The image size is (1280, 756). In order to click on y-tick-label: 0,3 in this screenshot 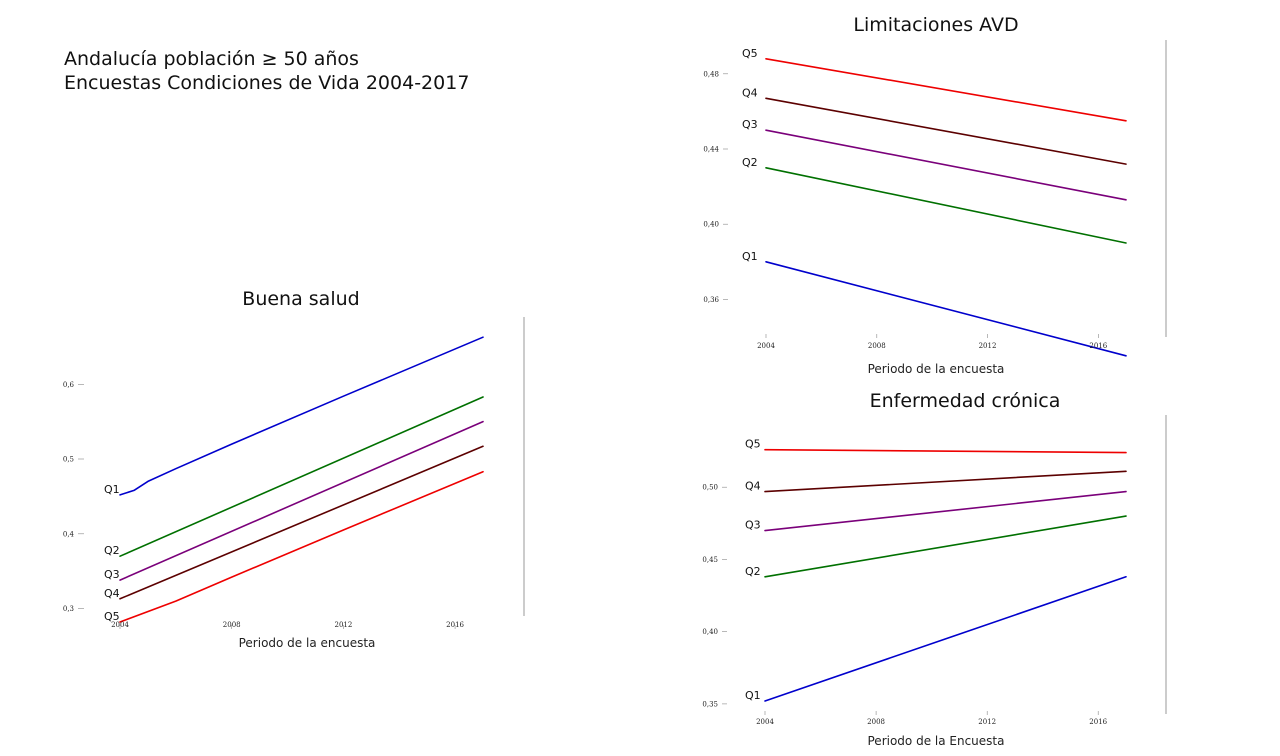, I will do `click(68, 609)`.